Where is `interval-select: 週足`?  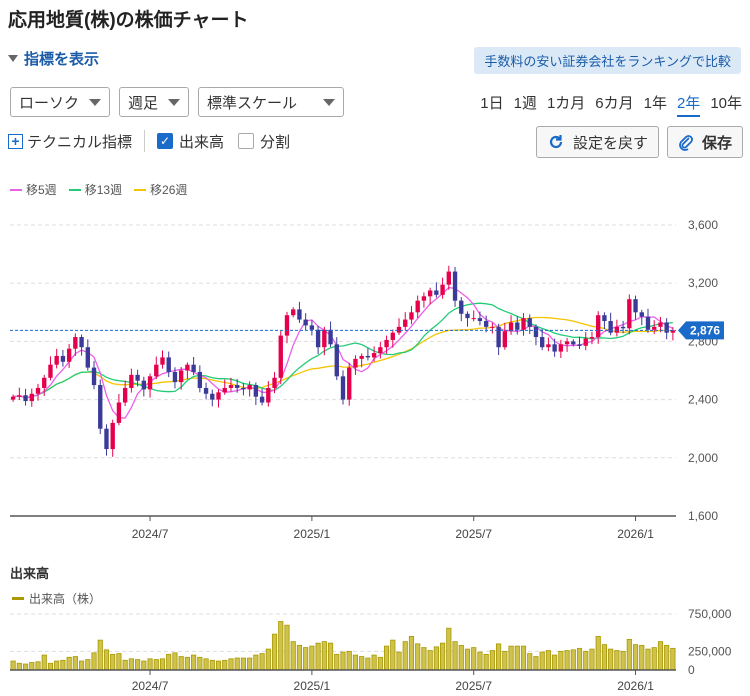
interval-select: 週足 is located at coordinates (154, 102).